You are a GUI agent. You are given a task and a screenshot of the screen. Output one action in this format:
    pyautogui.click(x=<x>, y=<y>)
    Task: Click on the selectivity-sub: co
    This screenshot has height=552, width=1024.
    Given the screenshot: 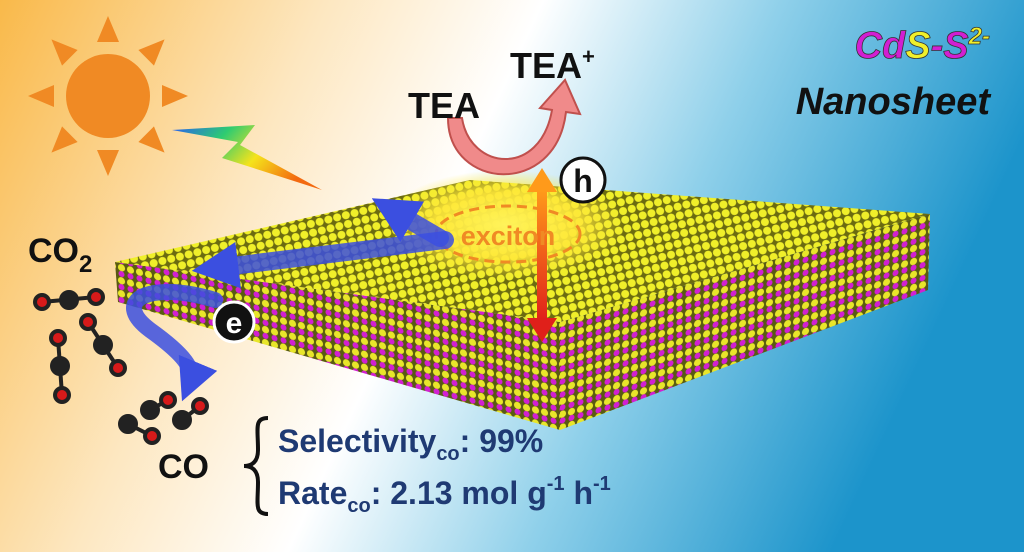 What is the action you would take?
    pyautogui.click(x=447, y=454)
    